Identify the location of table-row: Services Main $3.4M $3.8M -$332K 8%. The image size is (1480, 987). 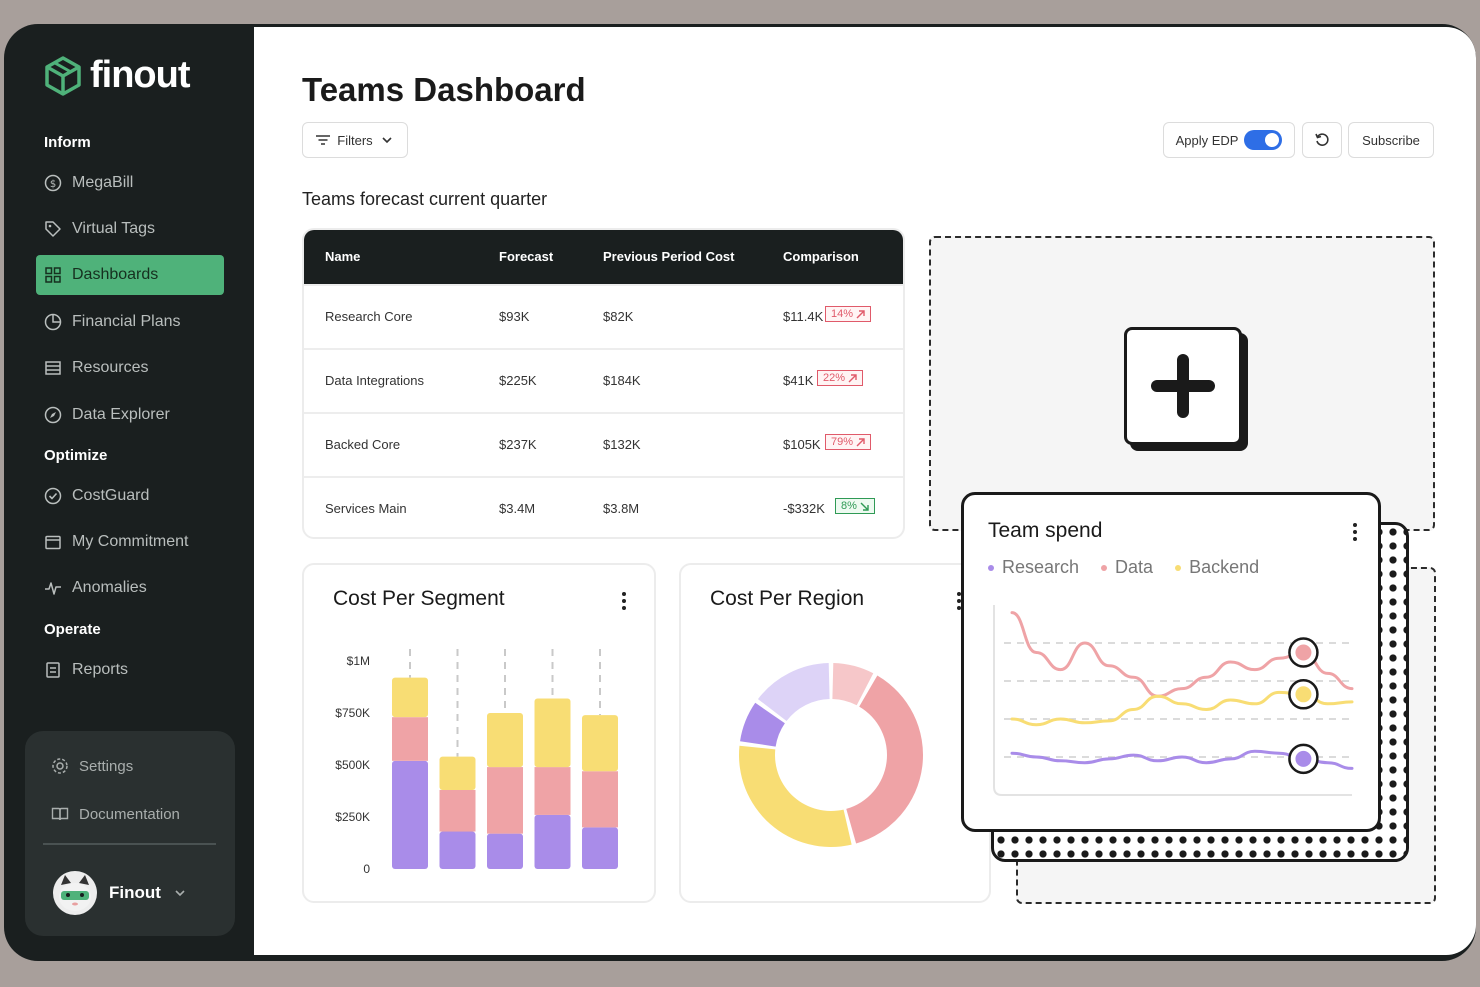
(603, 506).